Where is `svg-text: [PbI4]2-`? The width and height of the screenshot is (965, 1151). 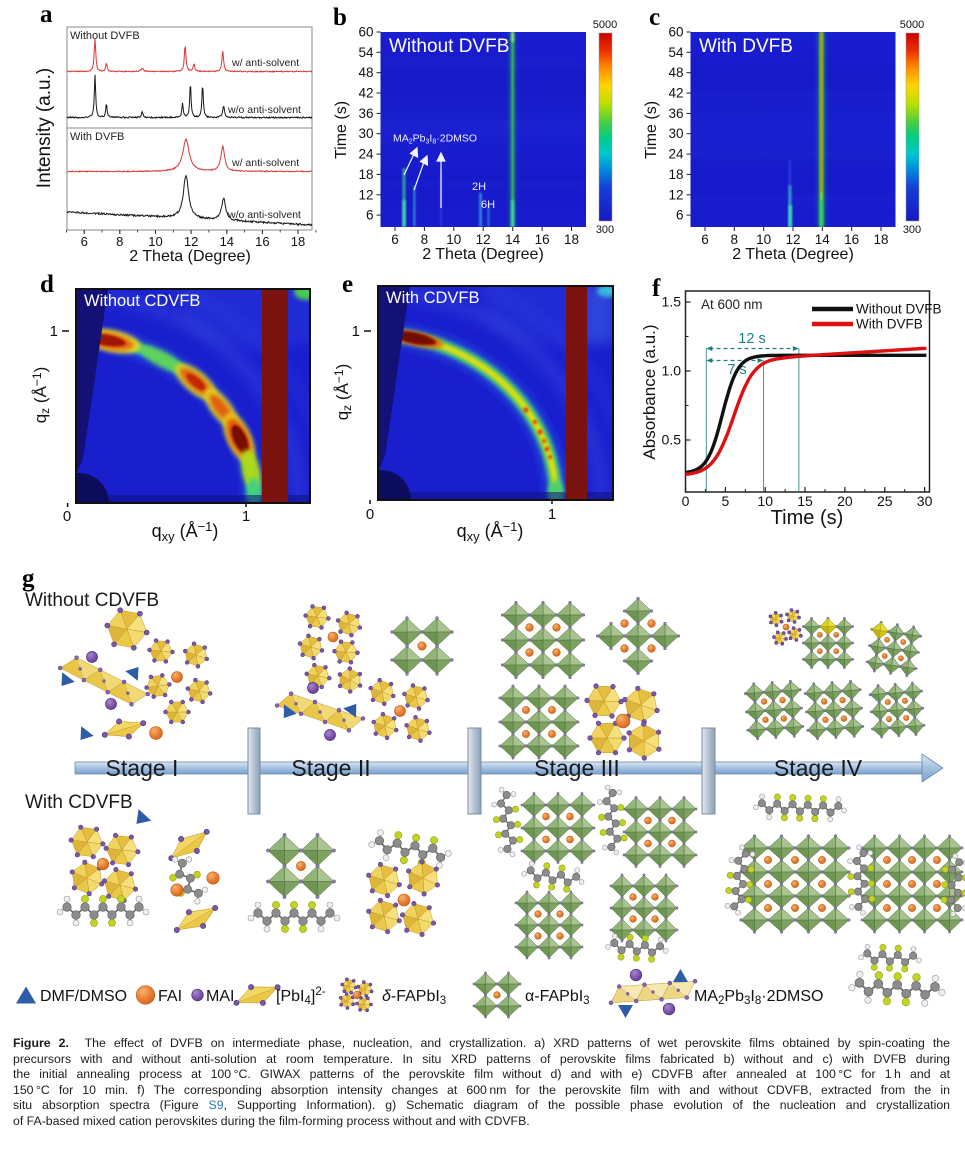
svg-text: [PbI4]2- is located at coordinates (301, 996).